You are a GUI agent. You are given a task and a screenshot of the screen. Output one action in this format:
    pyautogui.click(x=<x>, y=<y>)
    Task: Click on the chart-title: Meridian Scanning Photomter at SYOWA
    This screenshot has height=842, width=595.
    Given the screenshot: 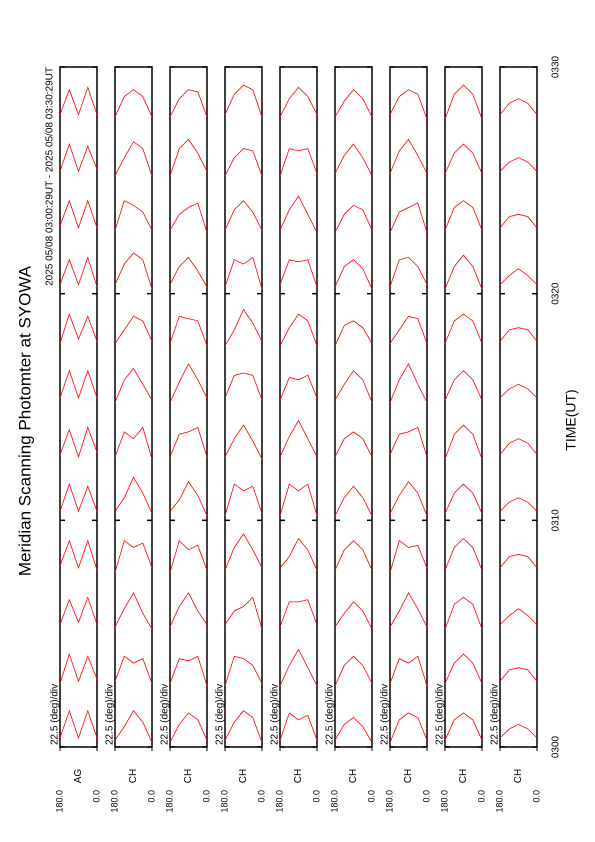 What is the action you would take?
    pyautogui.click(x=24, y=420)
    